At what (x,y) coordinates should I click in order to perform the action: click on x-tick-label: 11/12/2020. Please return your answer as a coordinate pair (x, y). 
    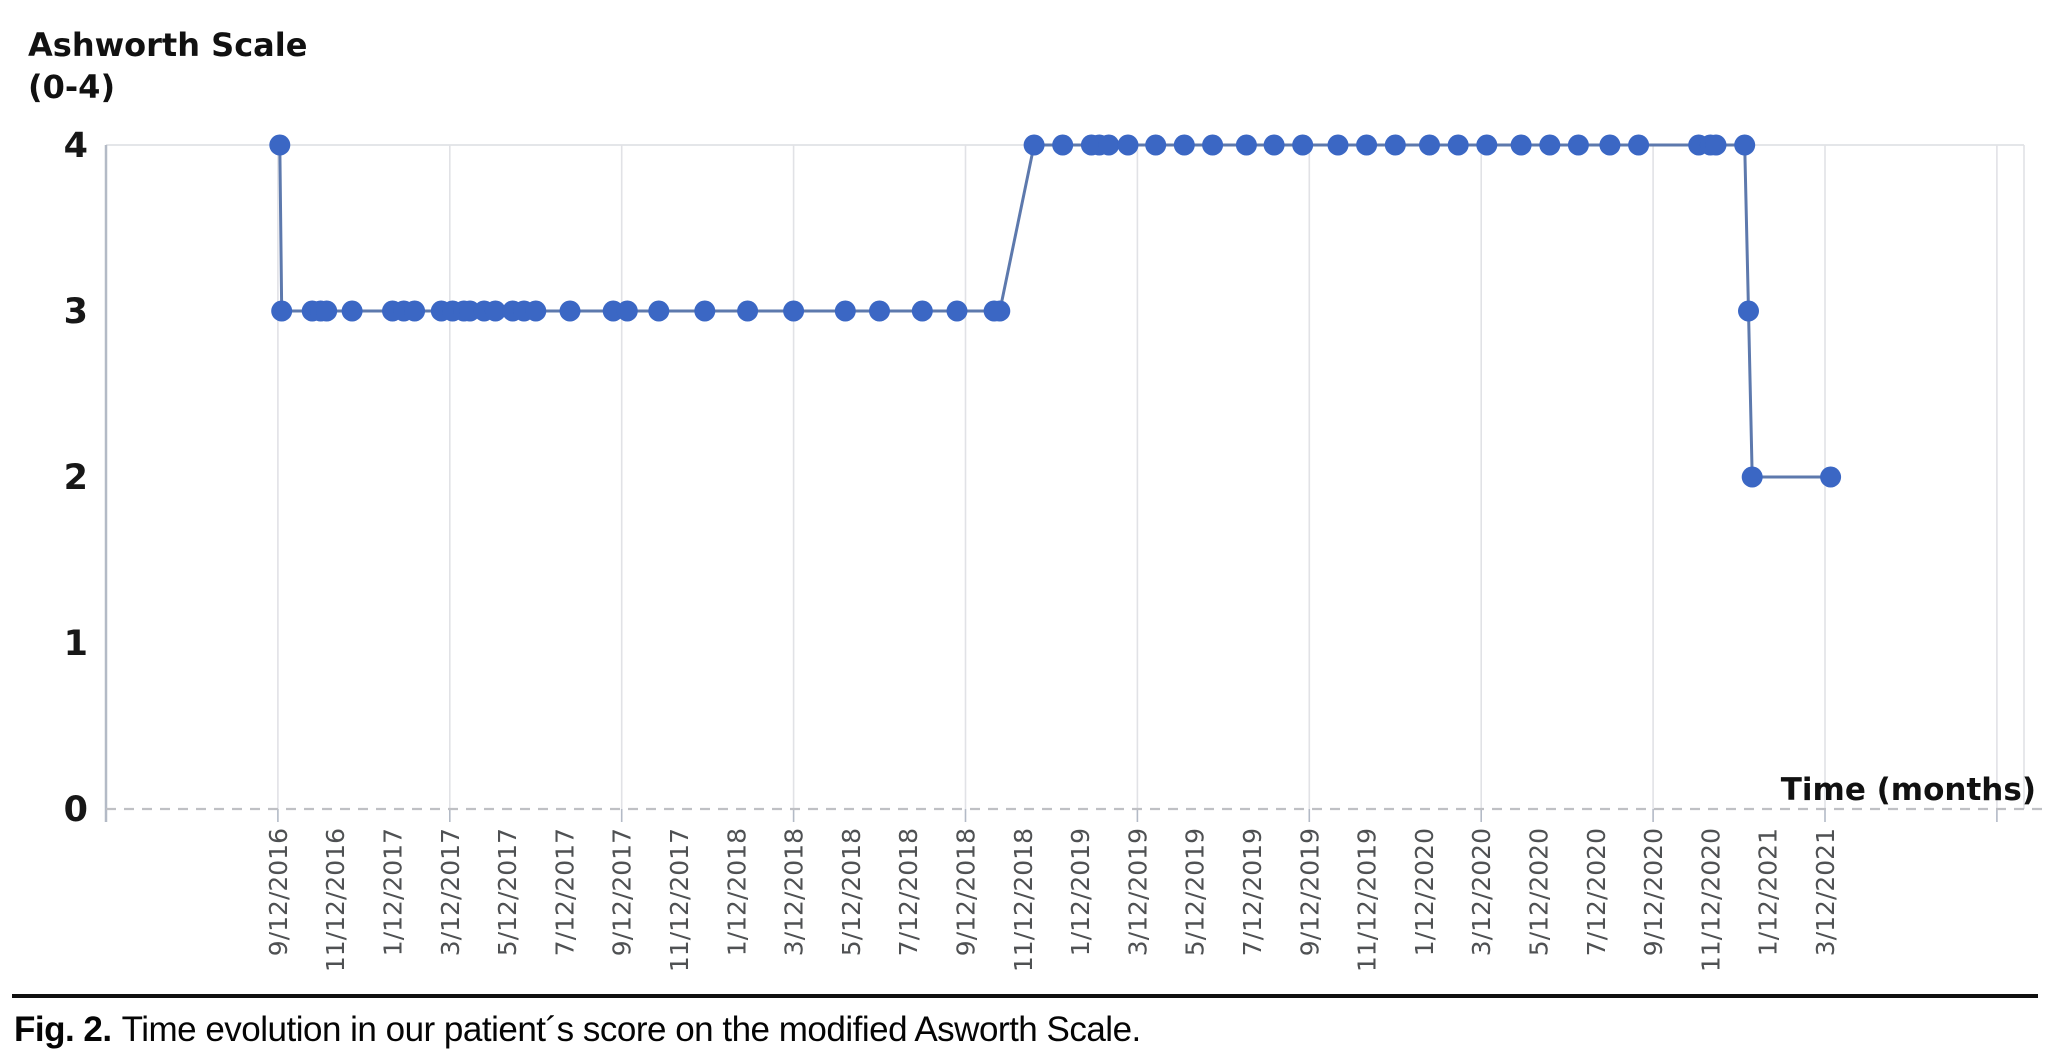
    Looking at the image, I should click on (1710, 900).